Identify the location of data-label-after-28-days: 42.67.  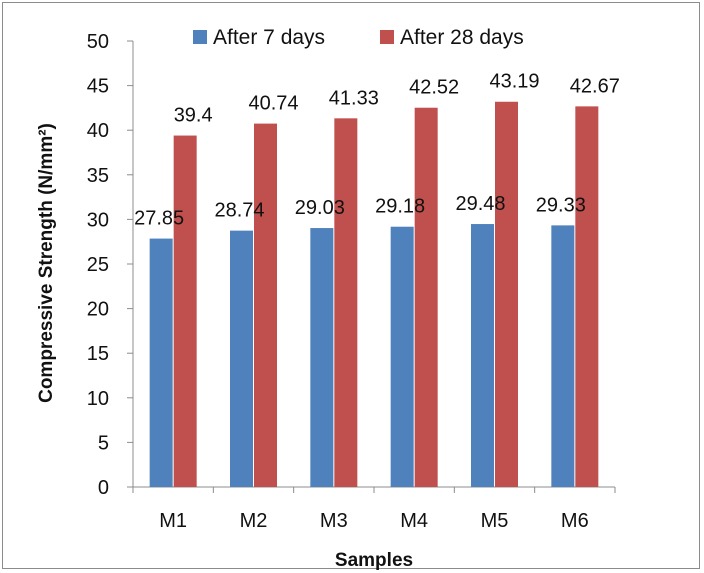
(595, 86).